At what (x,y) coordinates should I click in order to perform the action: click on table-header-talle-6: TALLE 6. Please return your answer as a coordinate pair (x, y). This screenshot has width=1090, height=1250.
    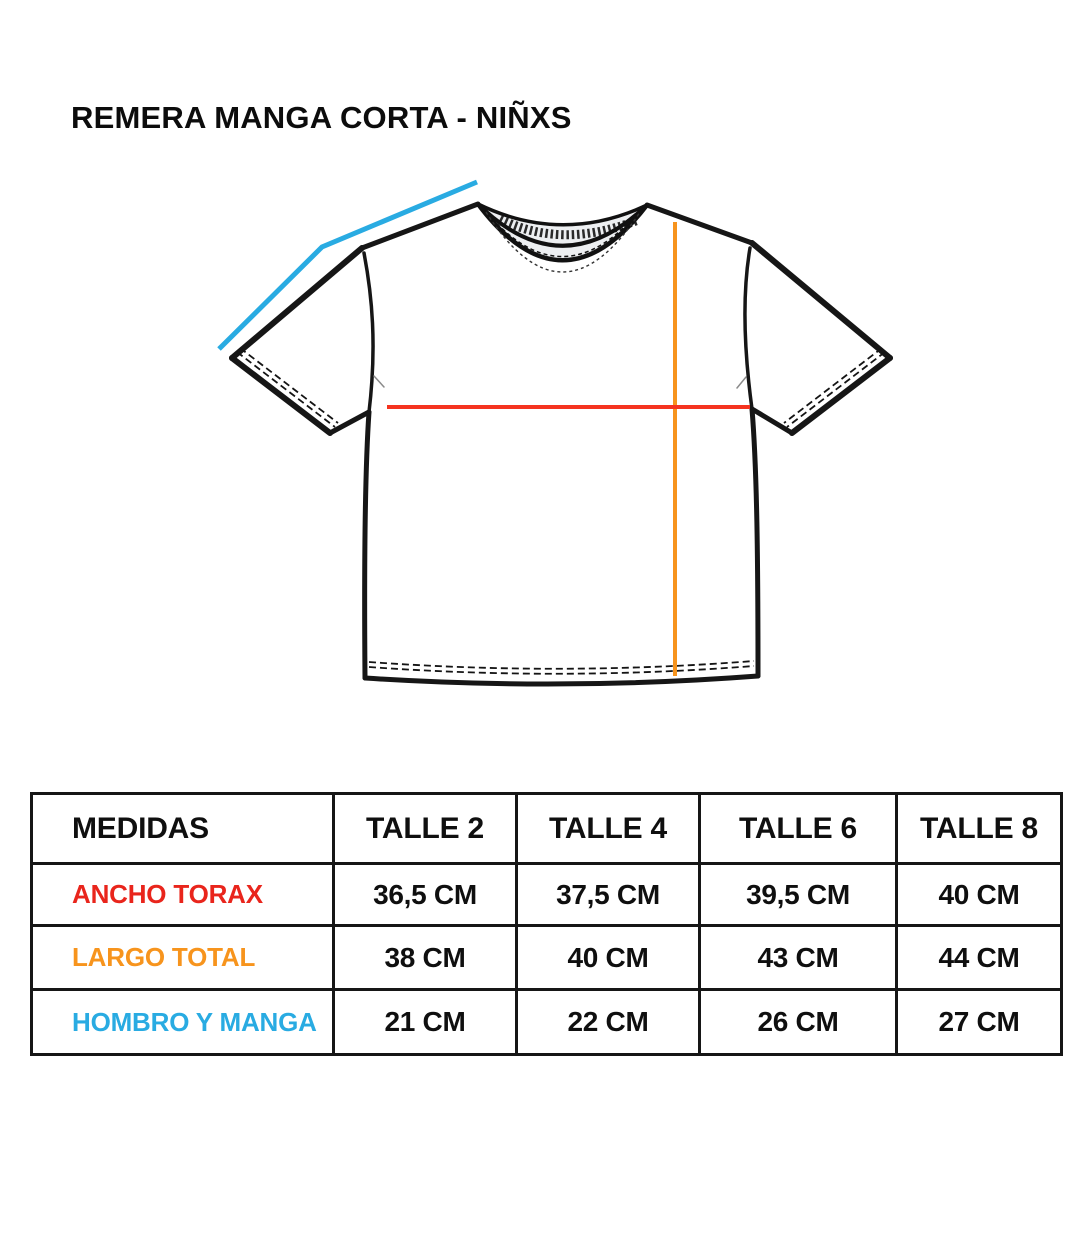
    Looking at the image, I should click on (798, 828).